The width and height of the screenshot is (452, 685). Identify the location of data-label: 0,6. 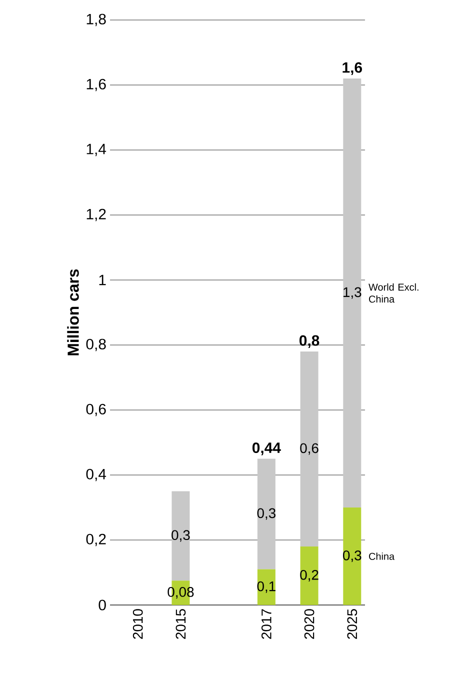
(309, 449).